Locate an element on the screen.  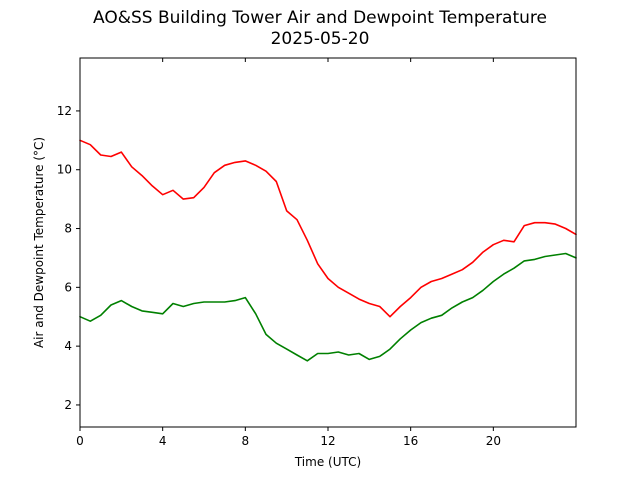
y-axis: 2 4 6 8 10 12 is located at coordinates (68, 258).